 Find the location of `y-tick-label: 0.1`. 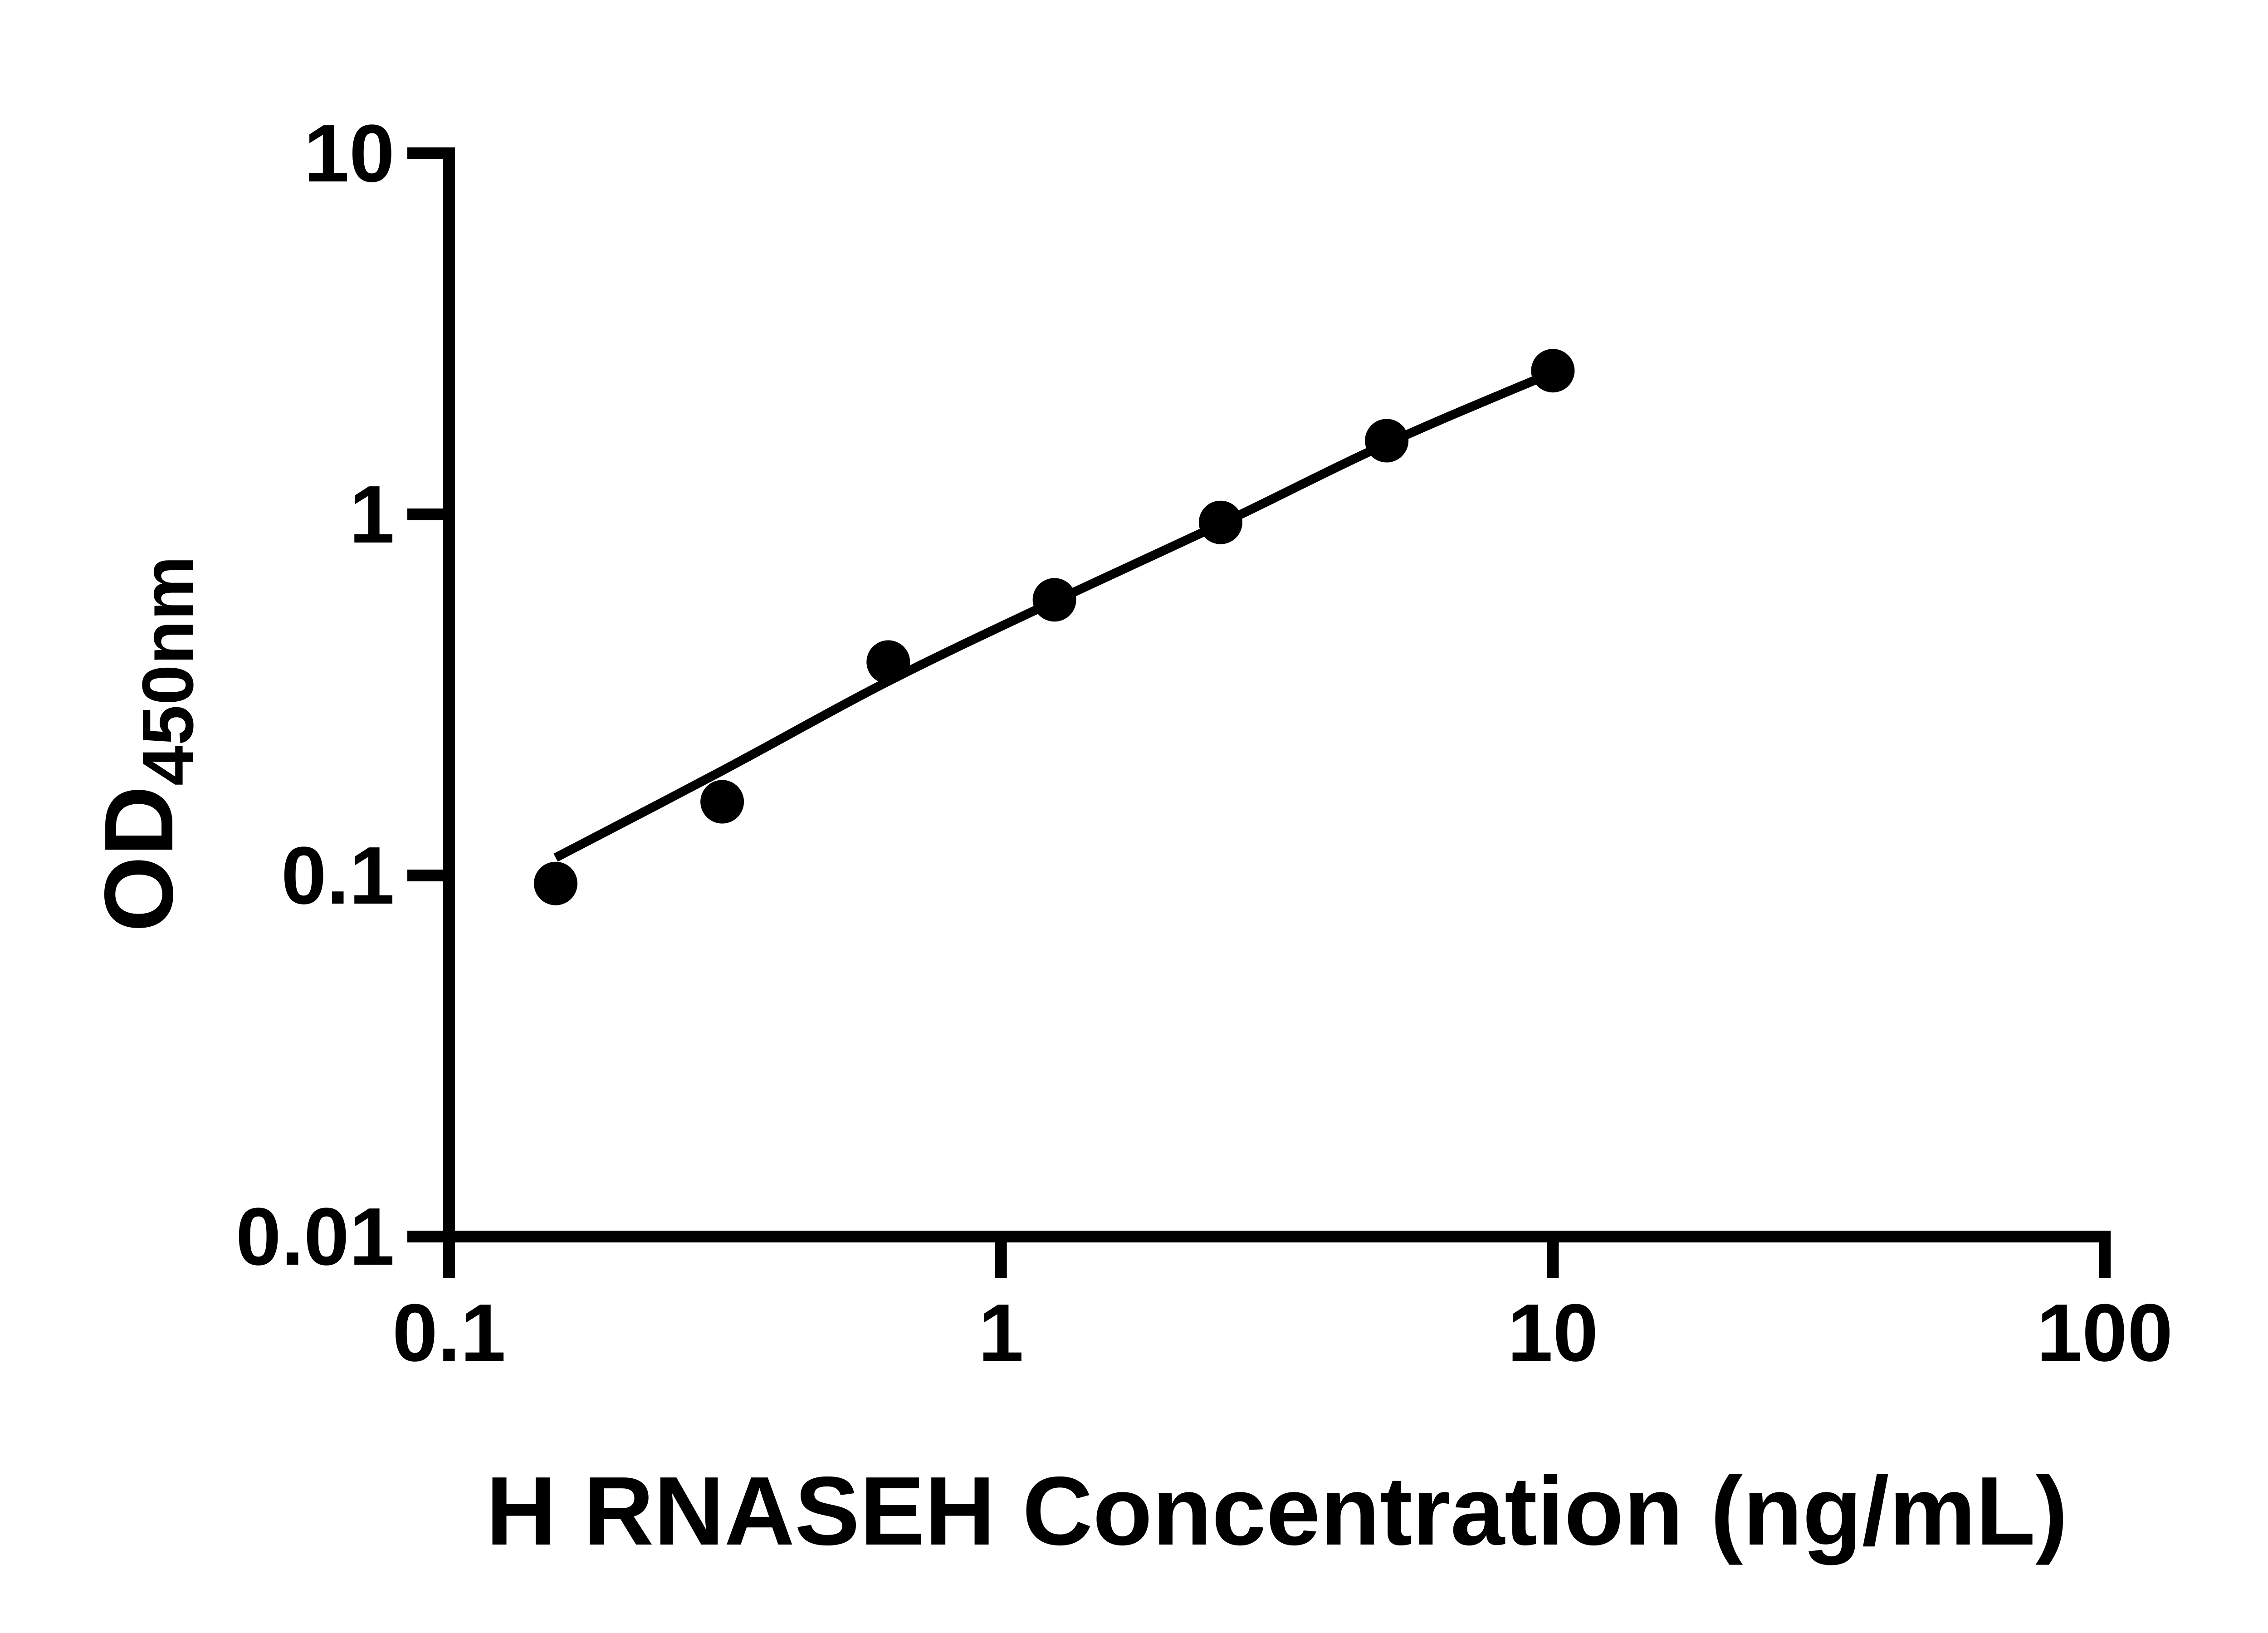

y-tick-label: 0.1 is located at coordinates (338, 875).